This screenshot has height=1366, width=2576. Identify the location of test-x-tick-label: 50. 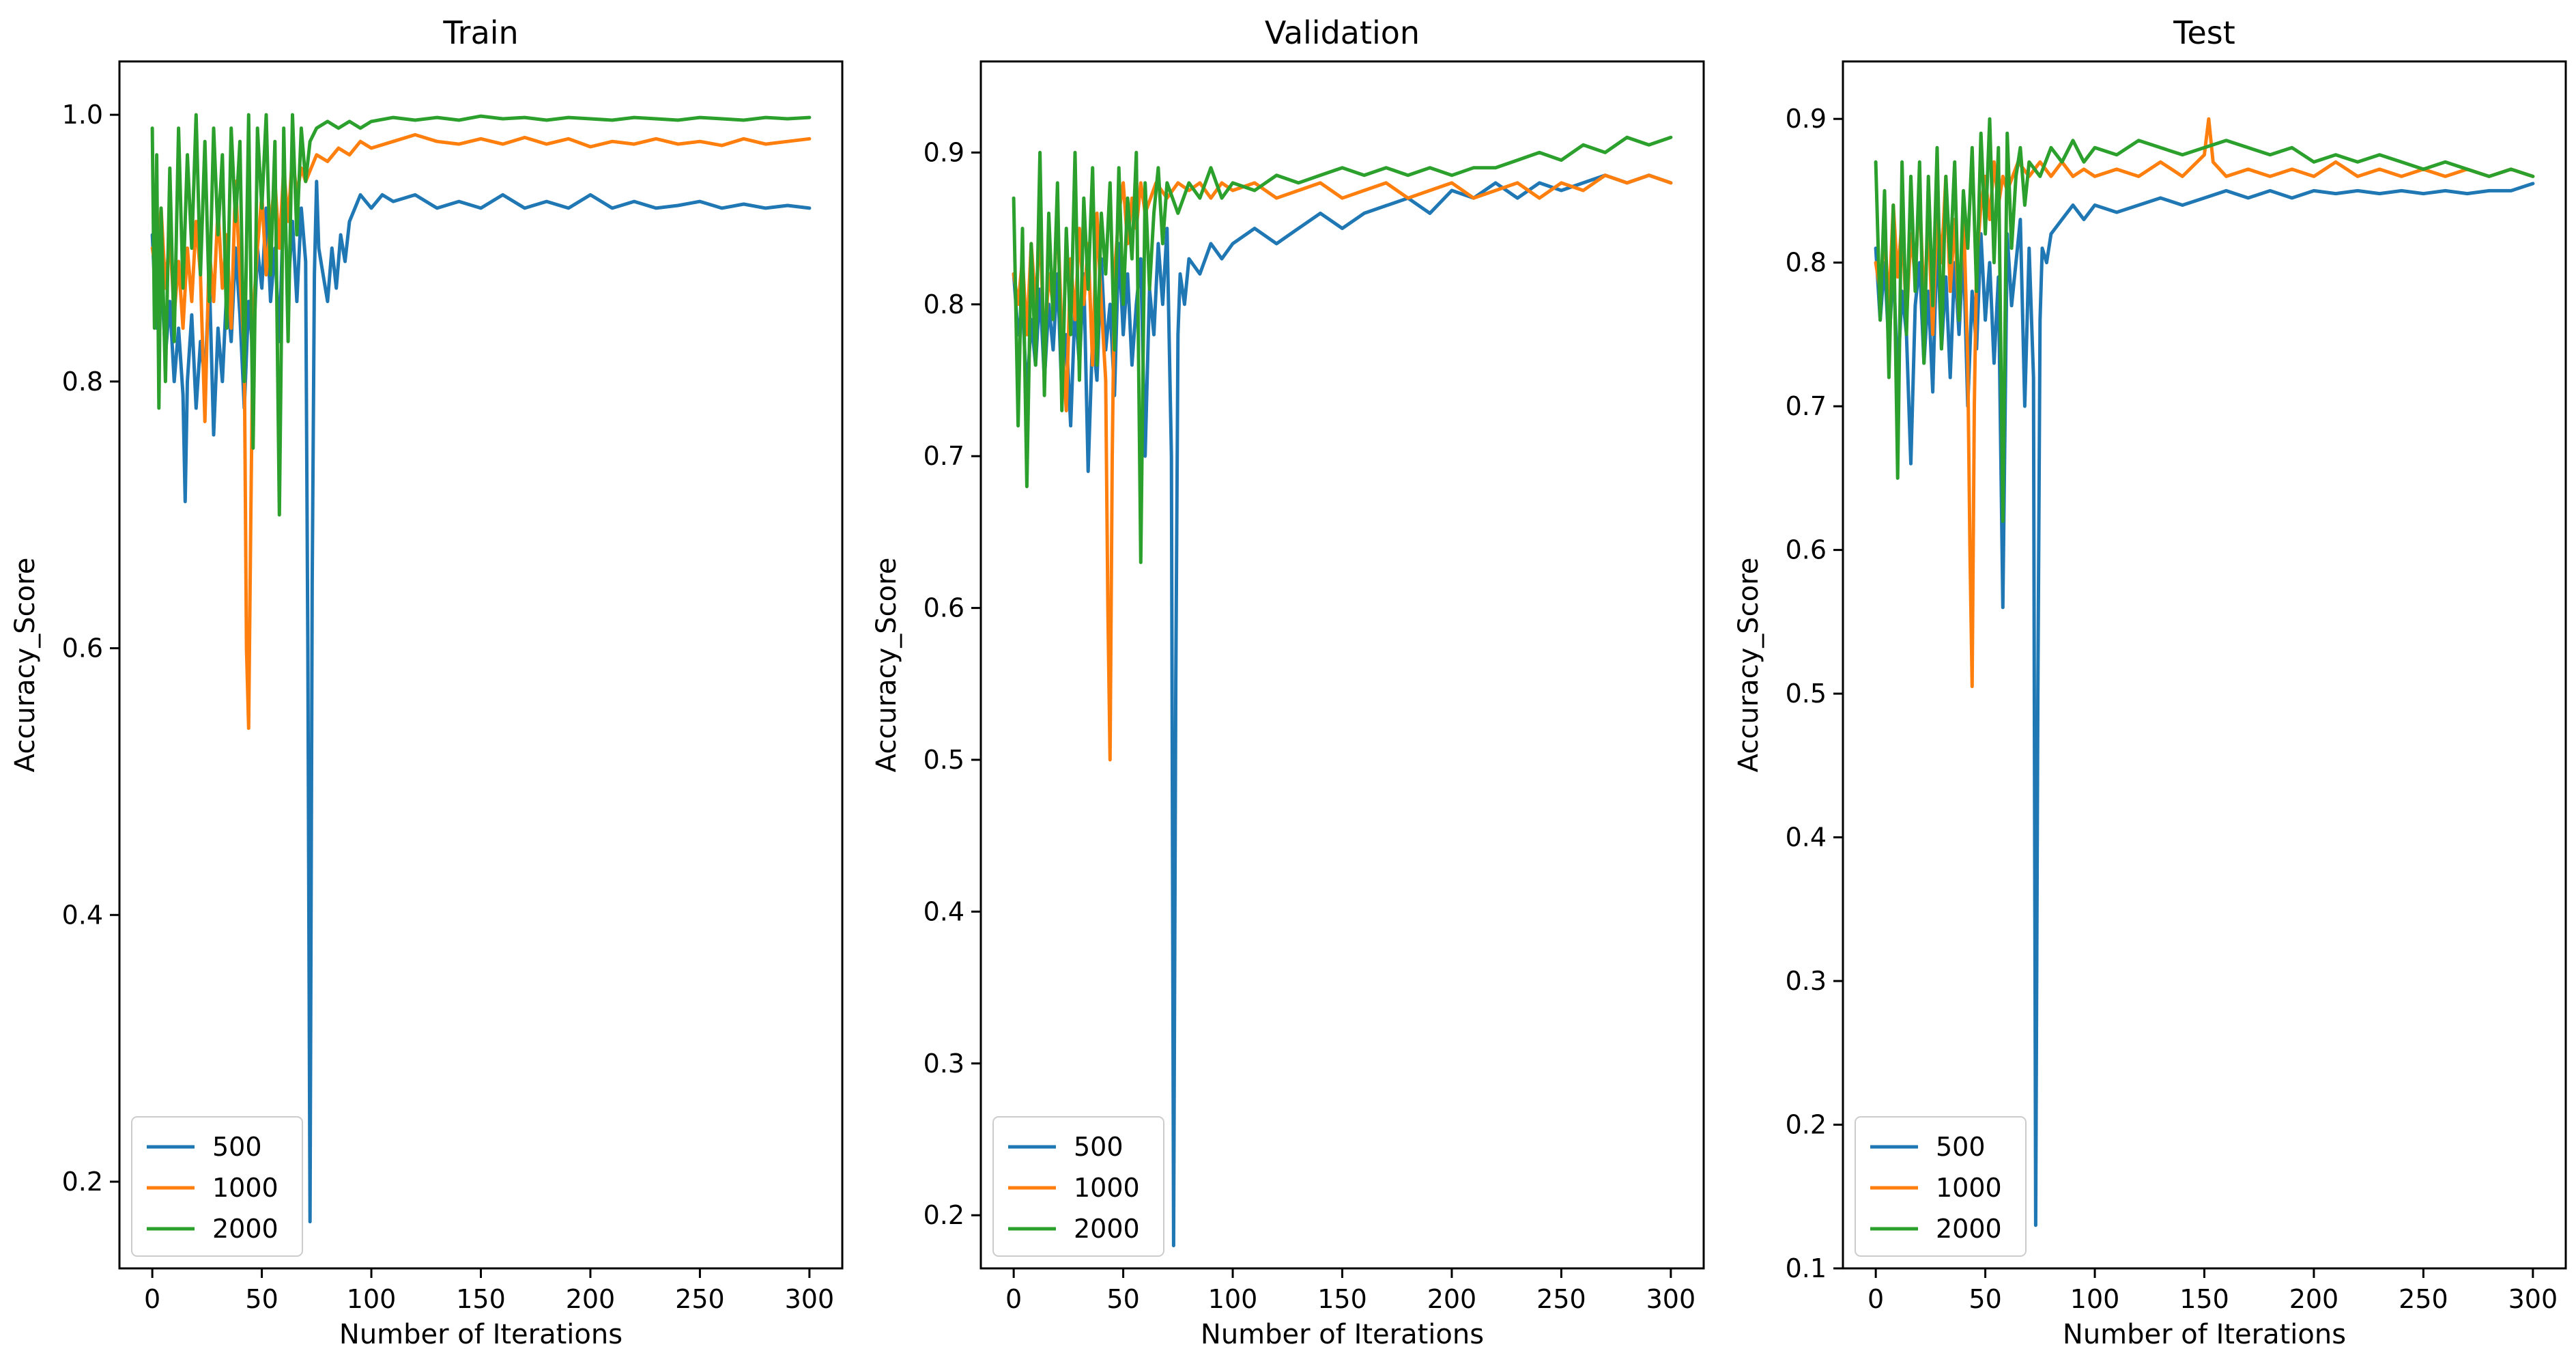
(1985, 1299).